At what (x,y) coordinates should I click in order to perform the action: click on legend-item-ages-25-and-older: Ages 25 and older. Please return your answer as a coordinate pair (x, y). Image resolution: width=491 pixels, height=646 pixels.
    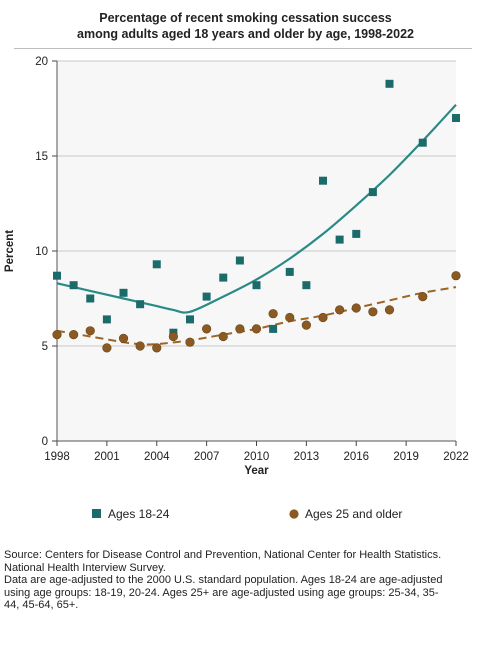
    Looking at the image, I should click on (345, 514).